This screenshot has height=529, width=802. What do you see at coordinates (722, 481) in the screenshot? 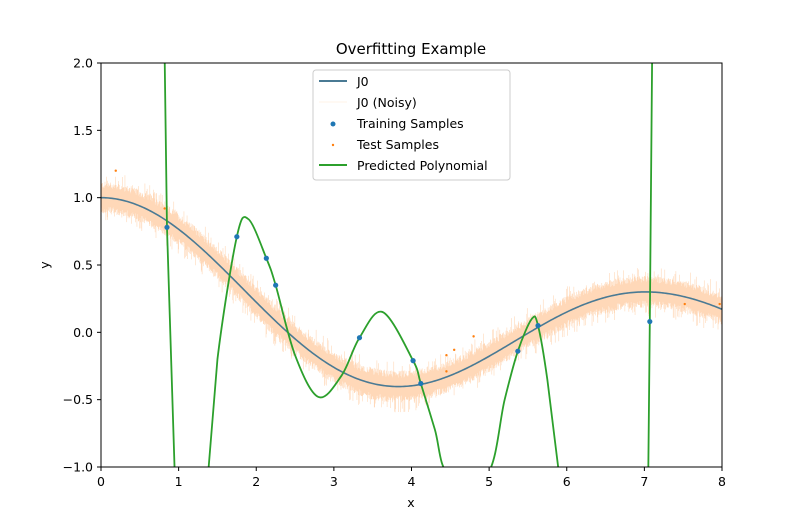
I see `x-tick-label-8: 8` at bounding box center [722, 481].